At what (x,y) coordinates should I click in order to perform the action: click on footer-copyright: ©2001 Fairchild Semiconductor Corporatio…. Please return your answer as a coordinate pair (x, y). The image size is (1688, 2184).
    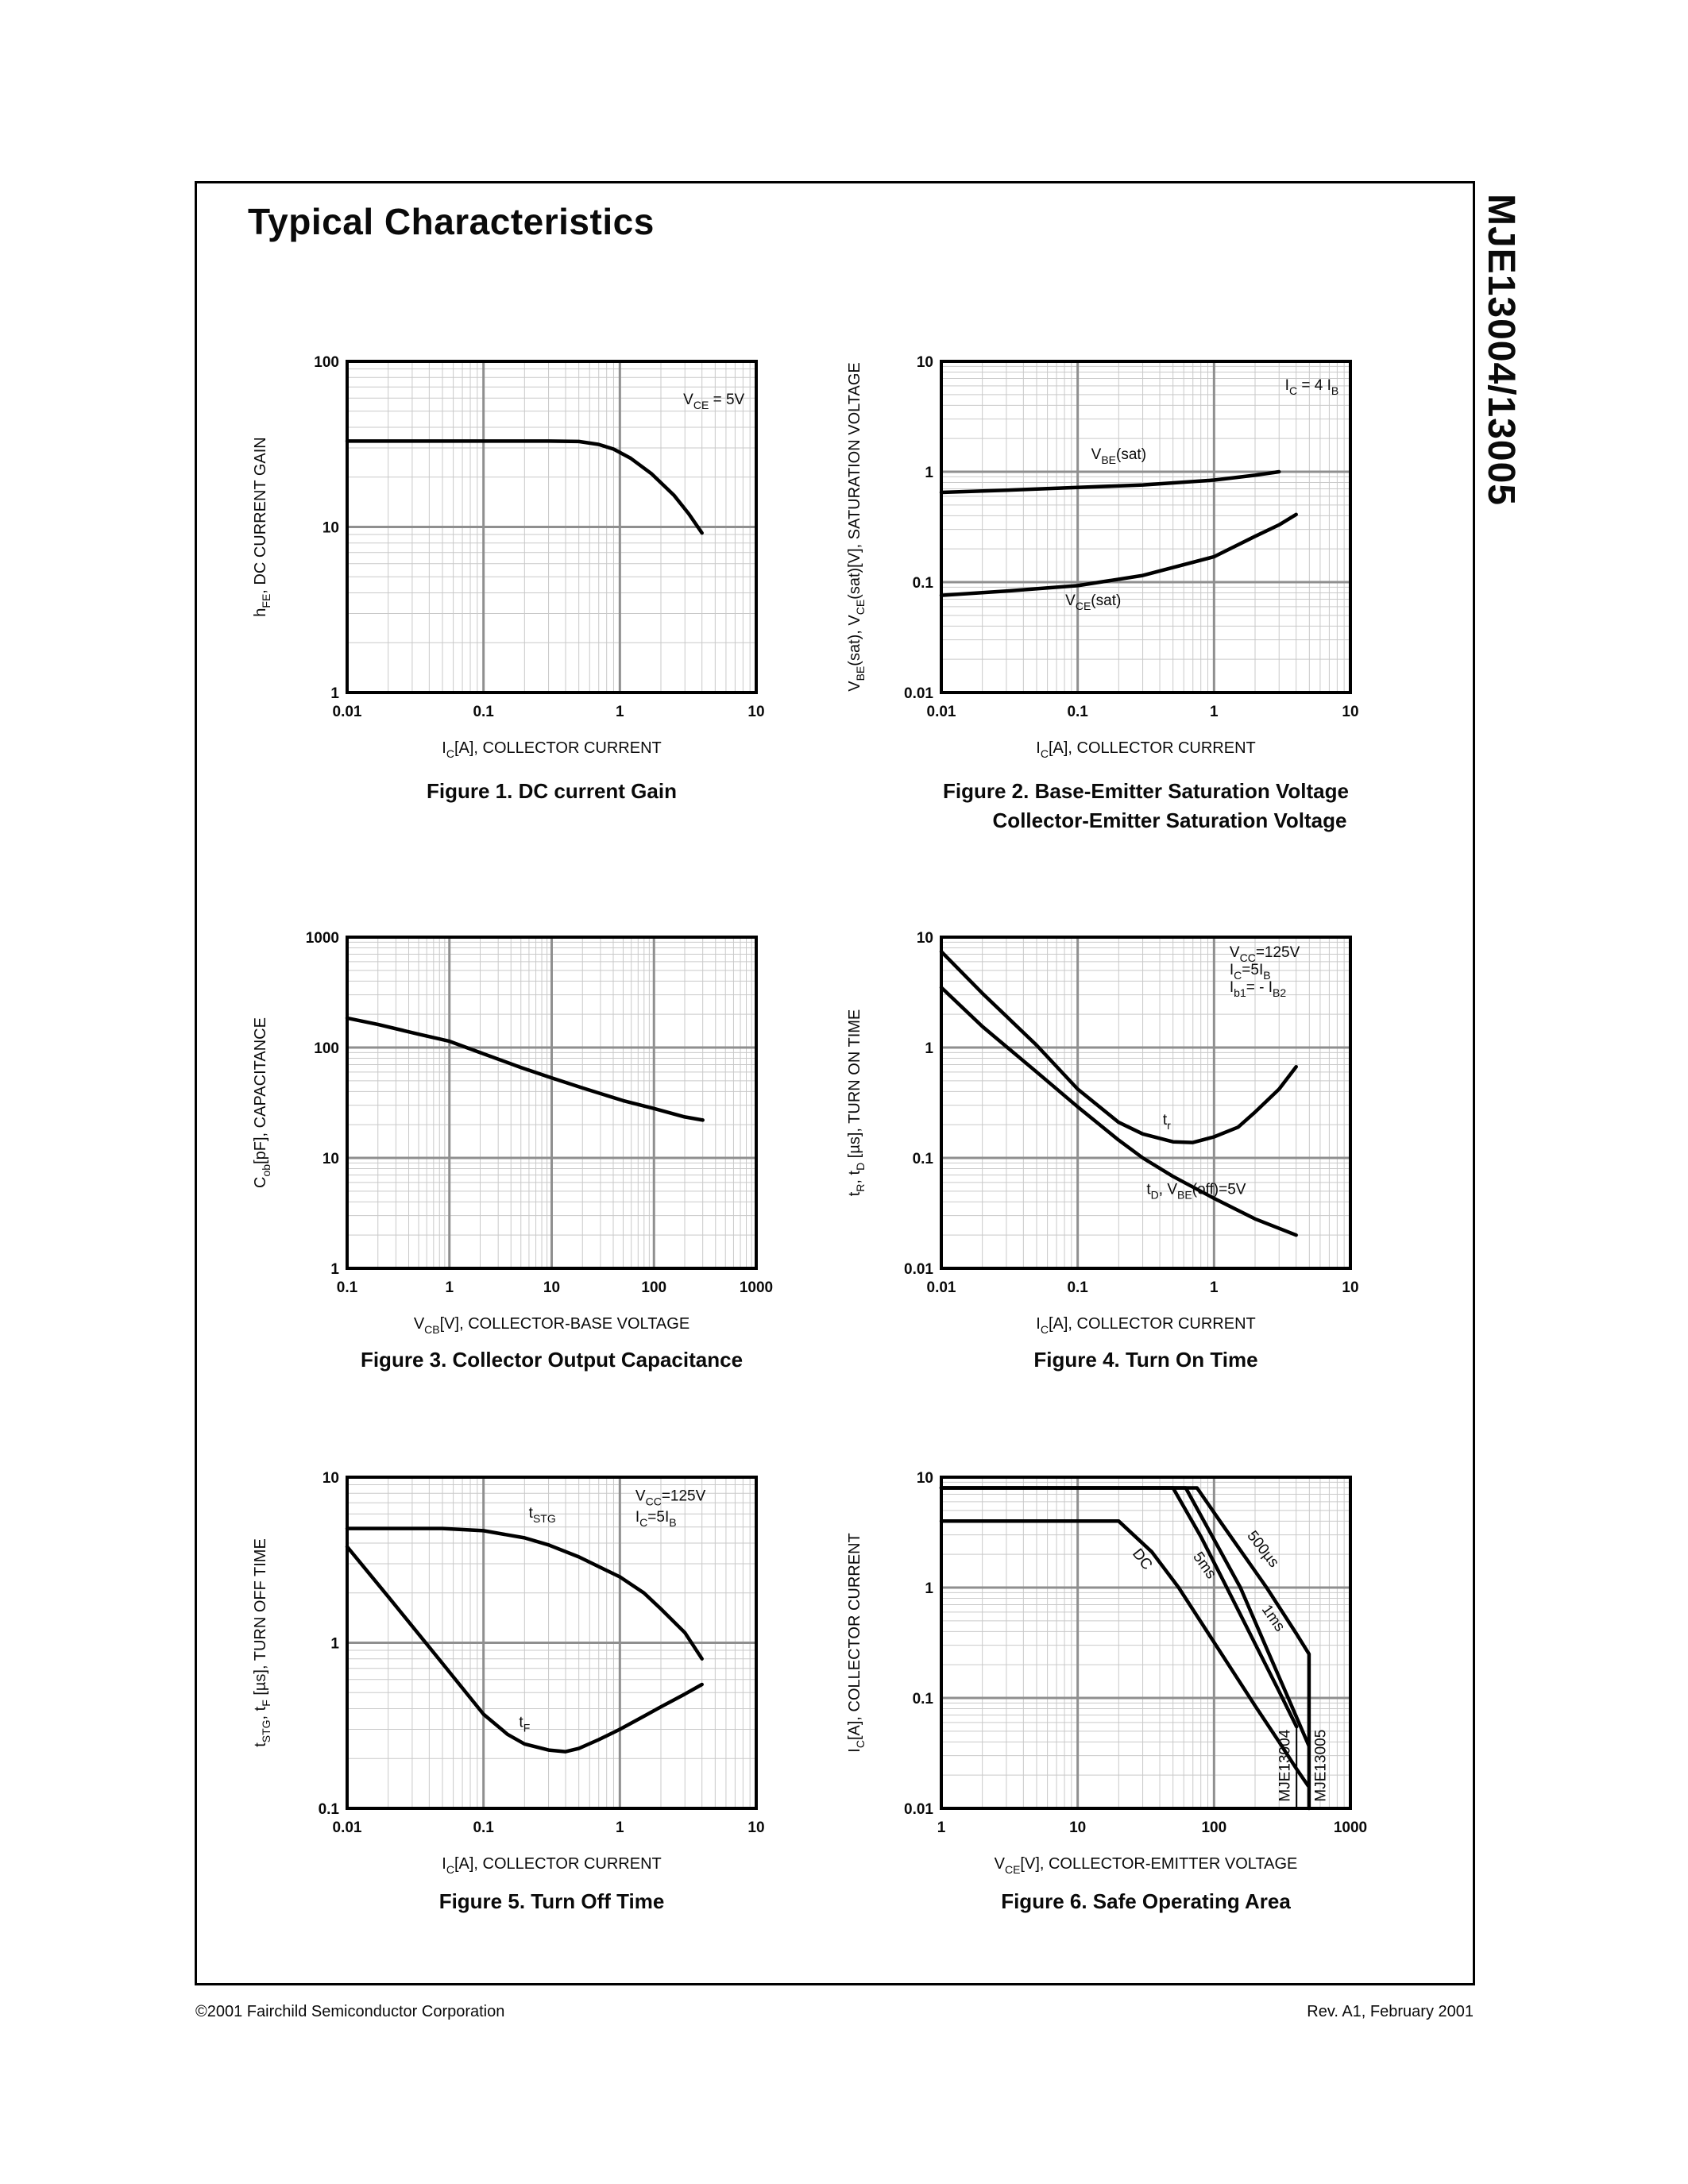
    Looking at the image, I should click on (350, 2011).